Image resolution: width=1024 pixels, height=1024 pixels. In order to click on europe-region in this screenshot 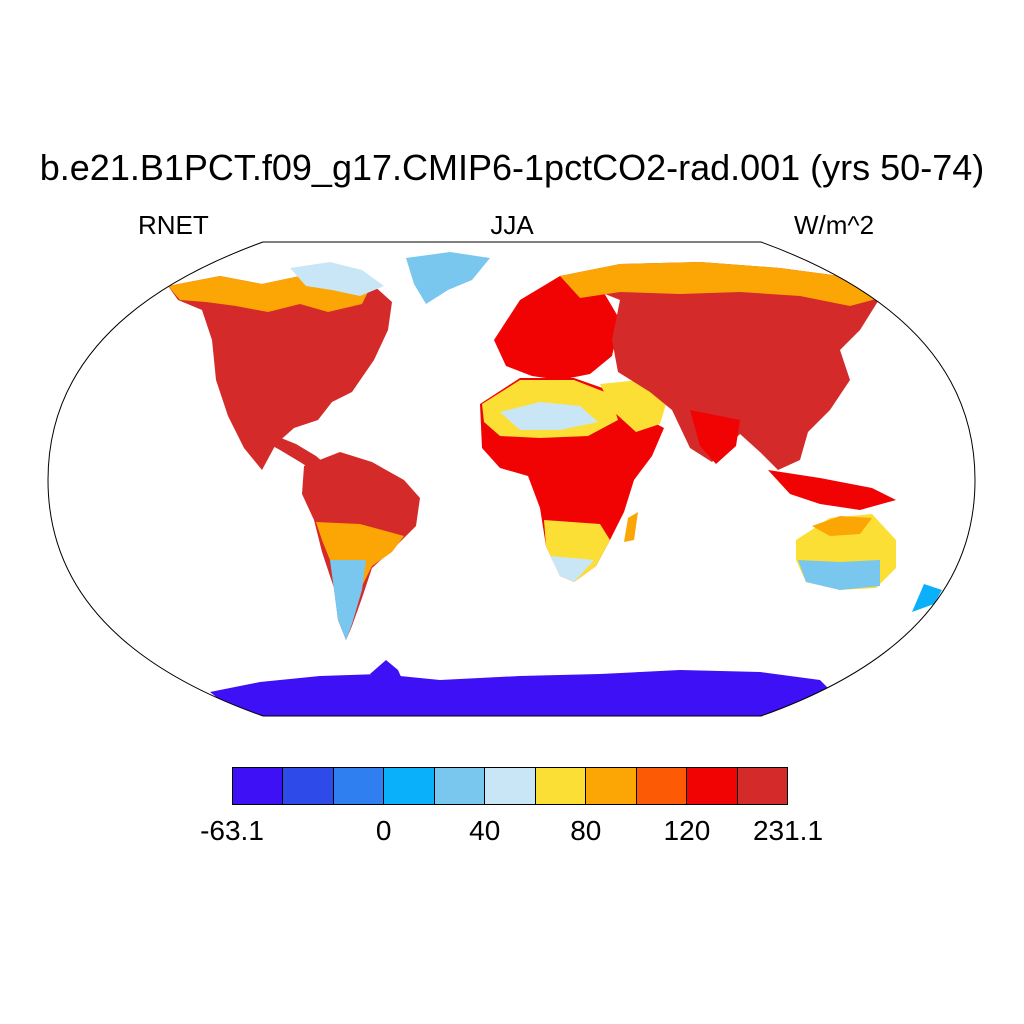, I will do `click(557, 328)`.